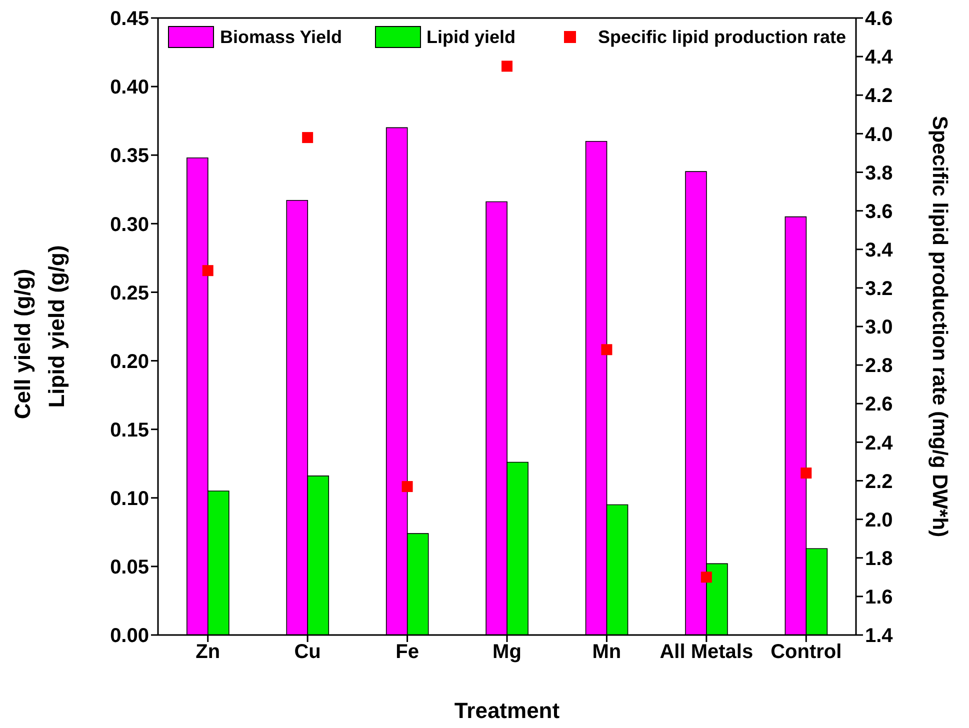 This screenshot has width=969, height=728. What do you see at coordinates (879, 443) in the screenshot?
I see `y2-tick-label: 2.4` at bounding box center [879, 443].